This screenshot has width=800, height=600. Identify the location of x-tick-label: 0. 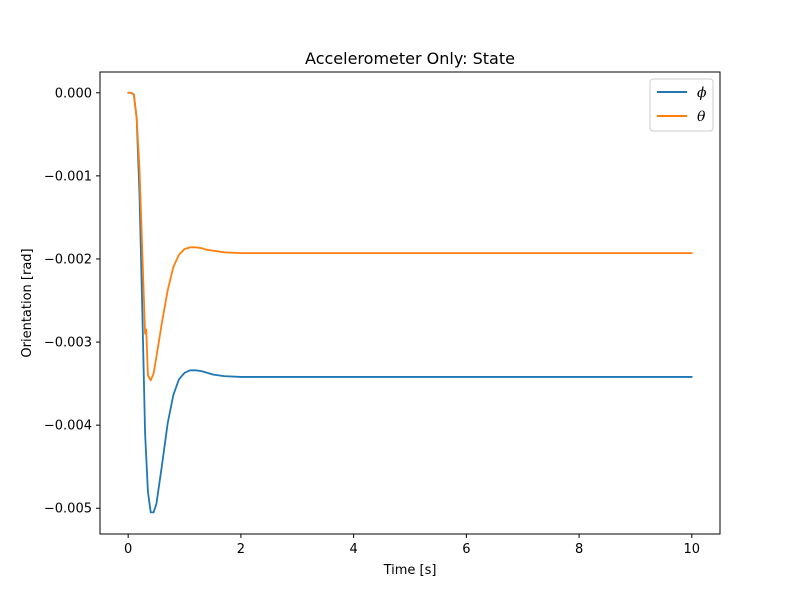
(128, 549).